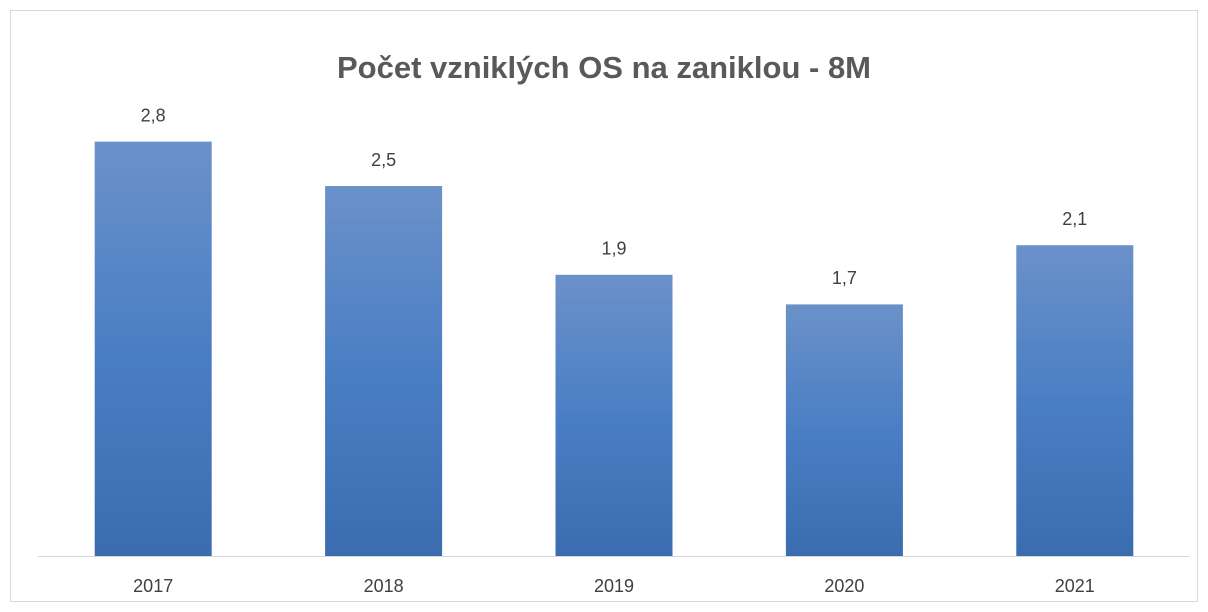 The image size is (1208, 612). I want to click on data-label: 2,5, so click(383, 160).